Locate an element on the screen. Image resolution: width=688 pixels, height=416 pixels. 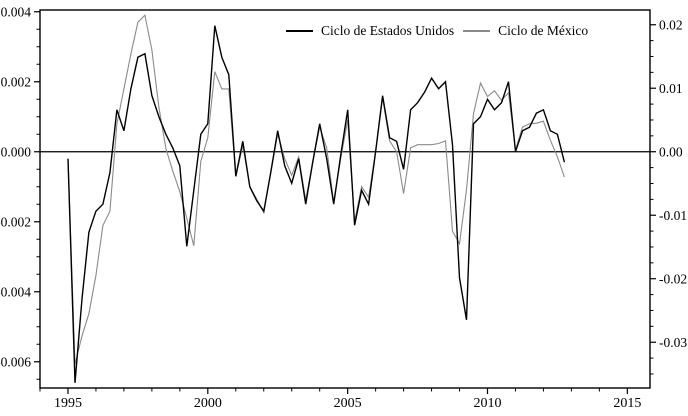
y-axis-left-tick-label: 0.000 is located at coordinates (16, 151).